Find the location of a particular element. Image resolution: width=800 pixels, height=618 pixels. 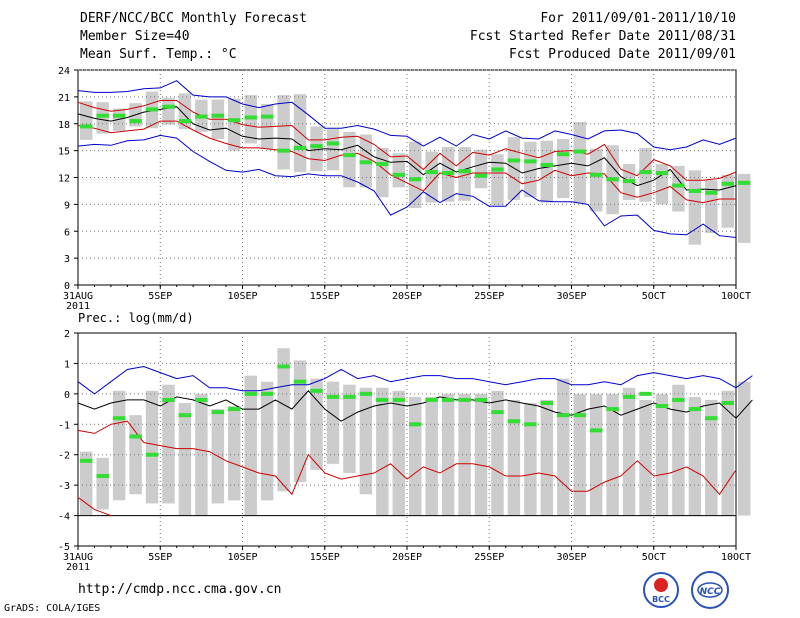

bcc-logo-text: BCC is located at coordinates (661, 599).